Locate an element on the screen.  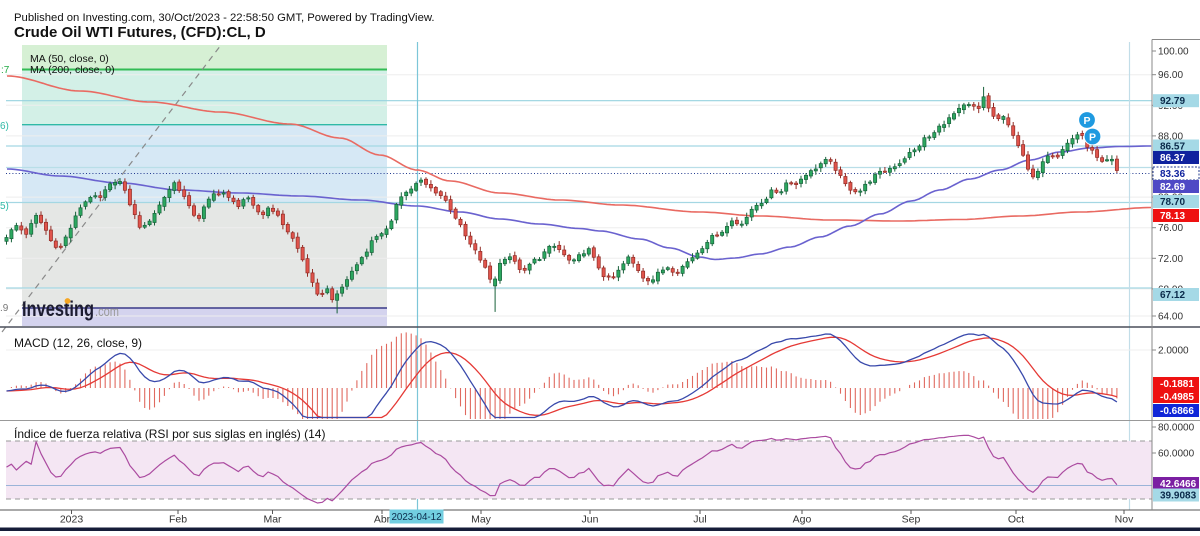
svg-text:Crude Oil WTI Futures, (CFD):C: Crude Oil WTI Futures, (CFD):CL, D is located at coordinates (140, 32).